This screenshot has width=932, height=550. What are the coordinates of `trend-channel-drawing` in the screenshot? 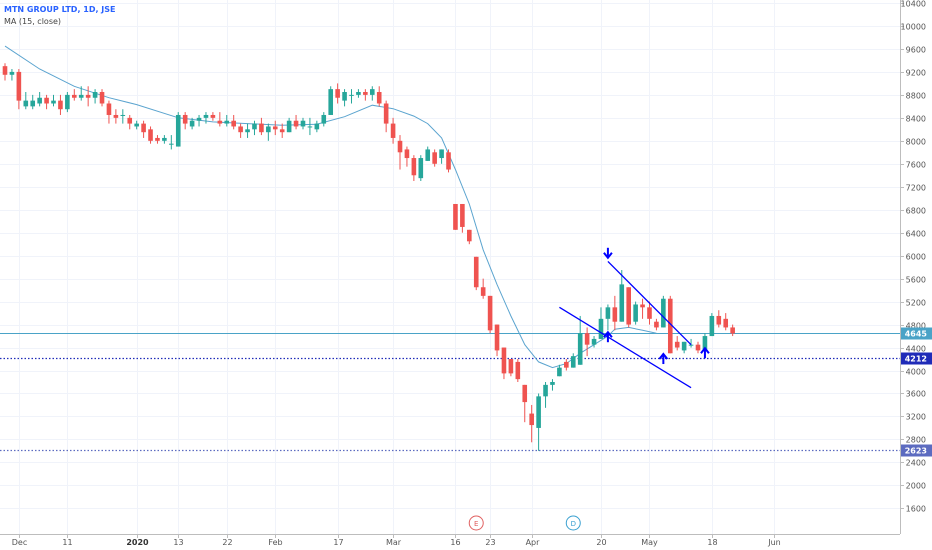 It's located at (634, 318).